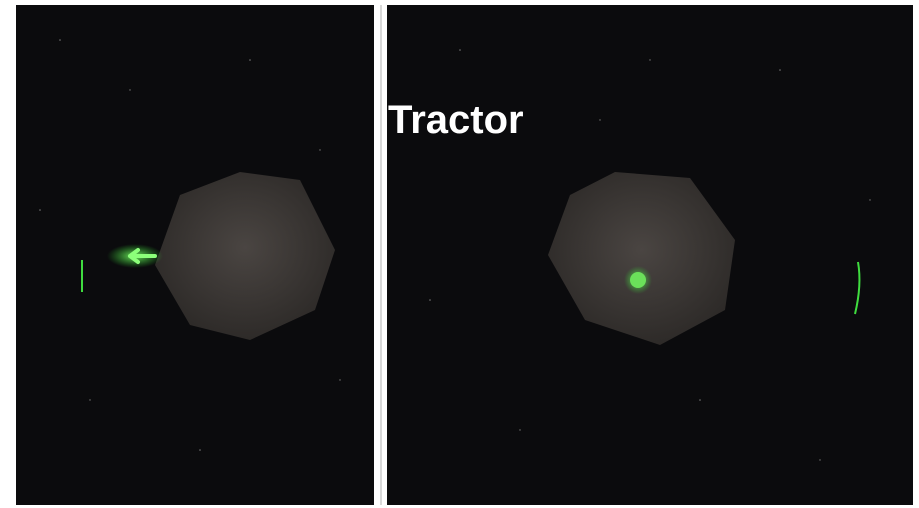 The width and height of the screenshot is (919, 508). I want to click on right-indicator, so click(857, 288).